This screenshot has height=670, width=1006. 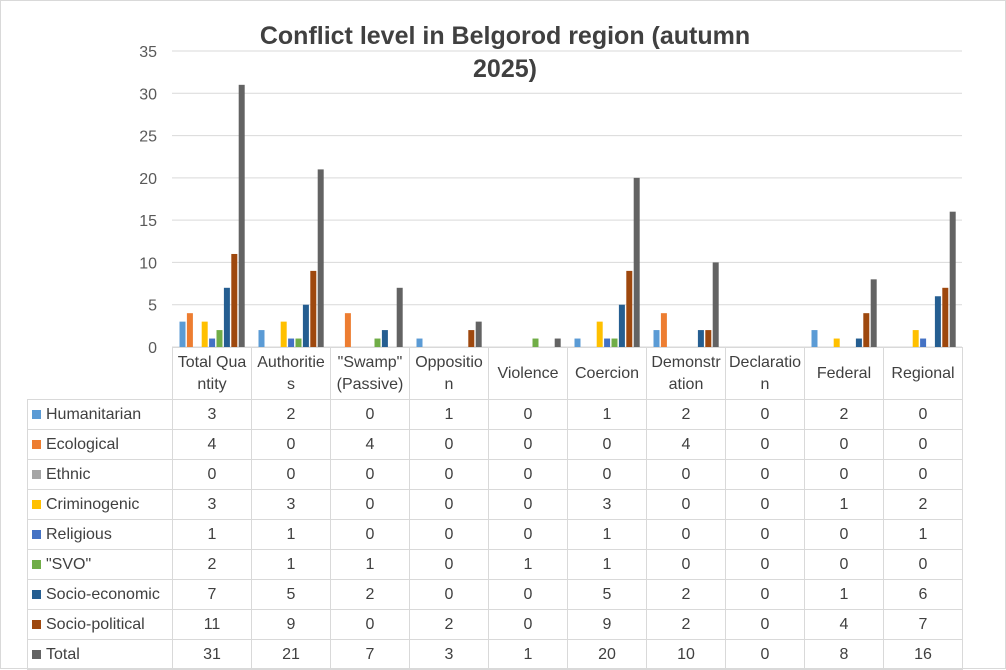 I want to click on data-label: 8, so click(x=844, y=654).